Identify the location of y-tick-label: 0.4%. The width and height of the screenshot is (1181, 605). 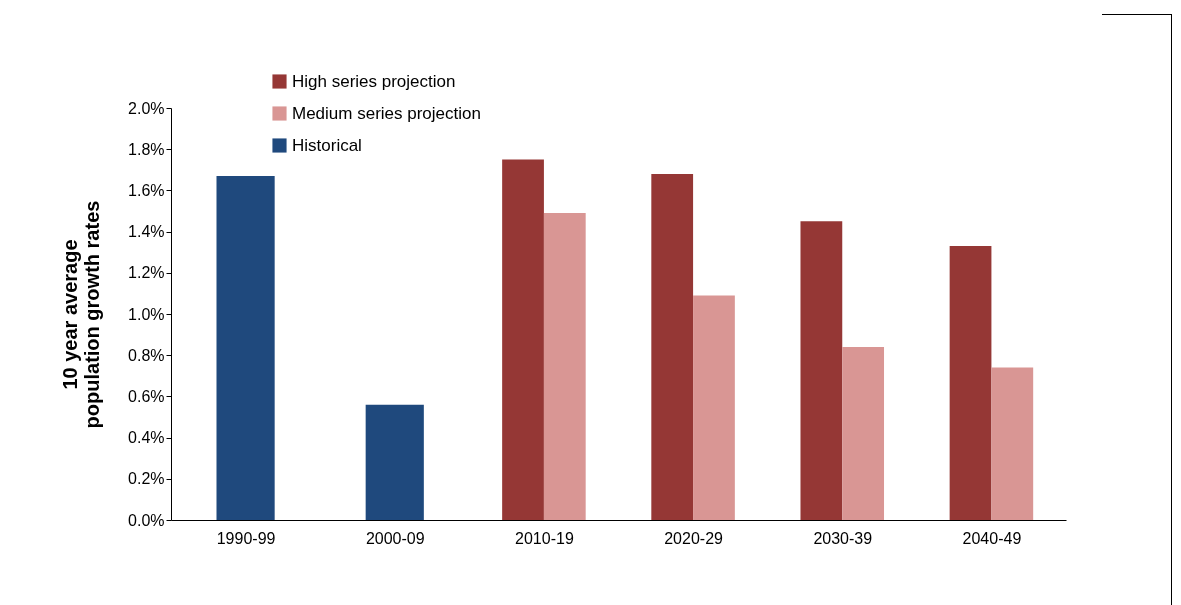
(146, 438).